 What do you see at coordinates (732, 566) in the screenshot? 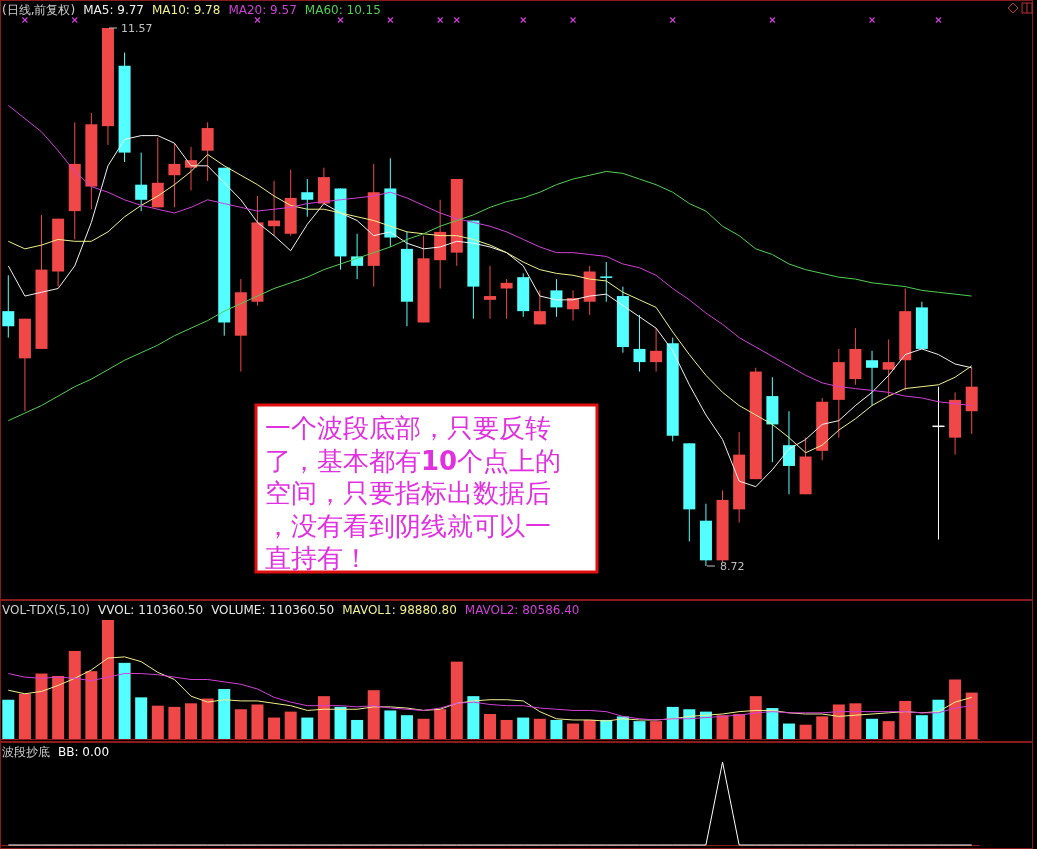
I see `annotation: 8.72` at bounding box center [732, 566].